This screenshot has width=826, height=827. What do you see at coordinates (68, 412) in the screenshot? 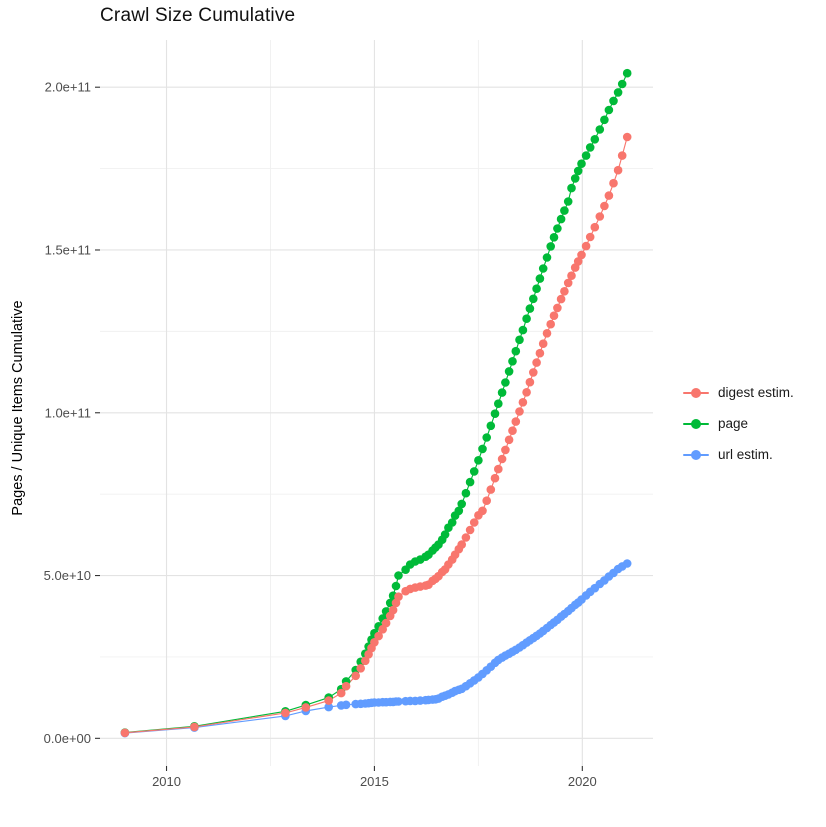
I see `y-tick-label: 1.0e+11` at bounding box center [68, 412].